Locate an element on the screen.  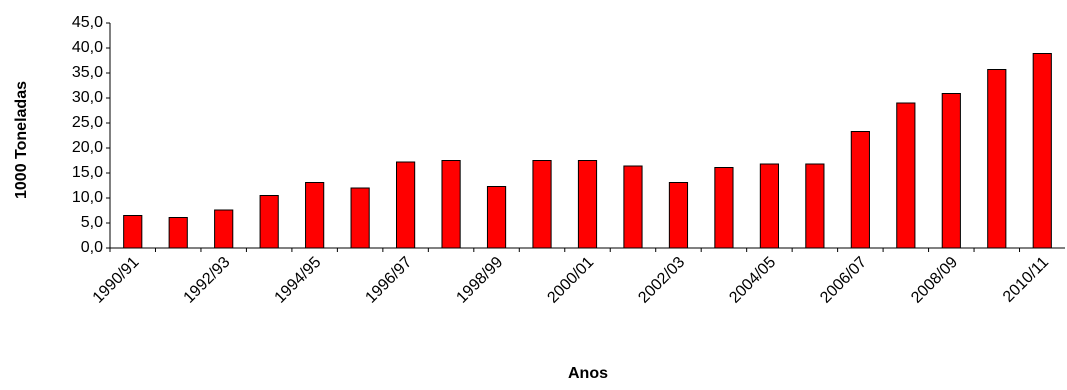
x-axis-title: Anos is located at coordinates (588, 373).